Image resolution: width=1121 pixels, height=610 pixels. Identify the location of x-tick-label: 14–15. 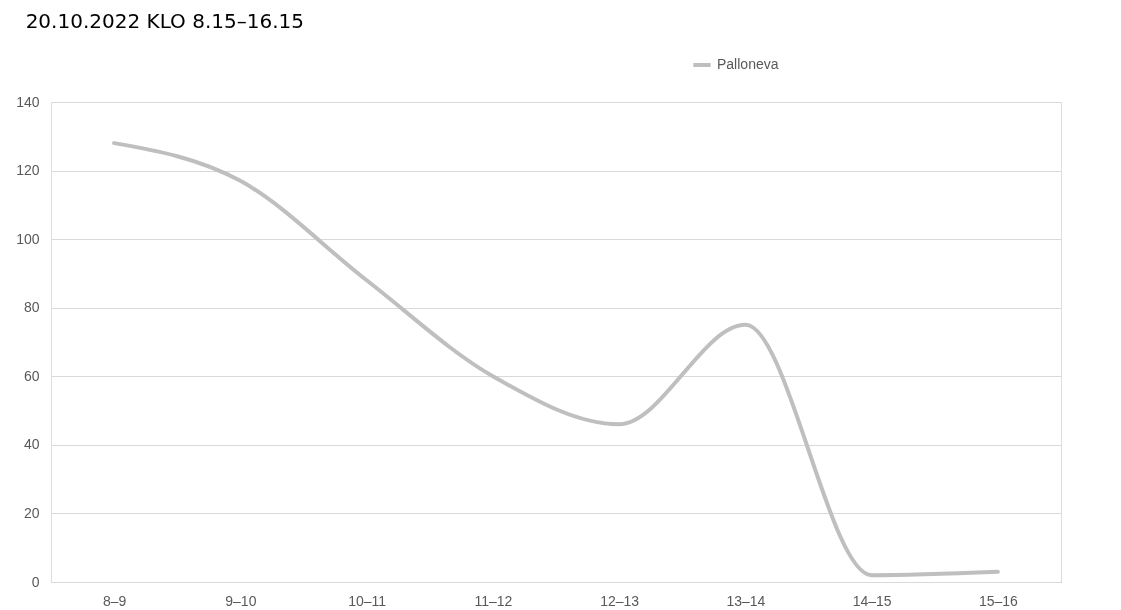
(872, 600).